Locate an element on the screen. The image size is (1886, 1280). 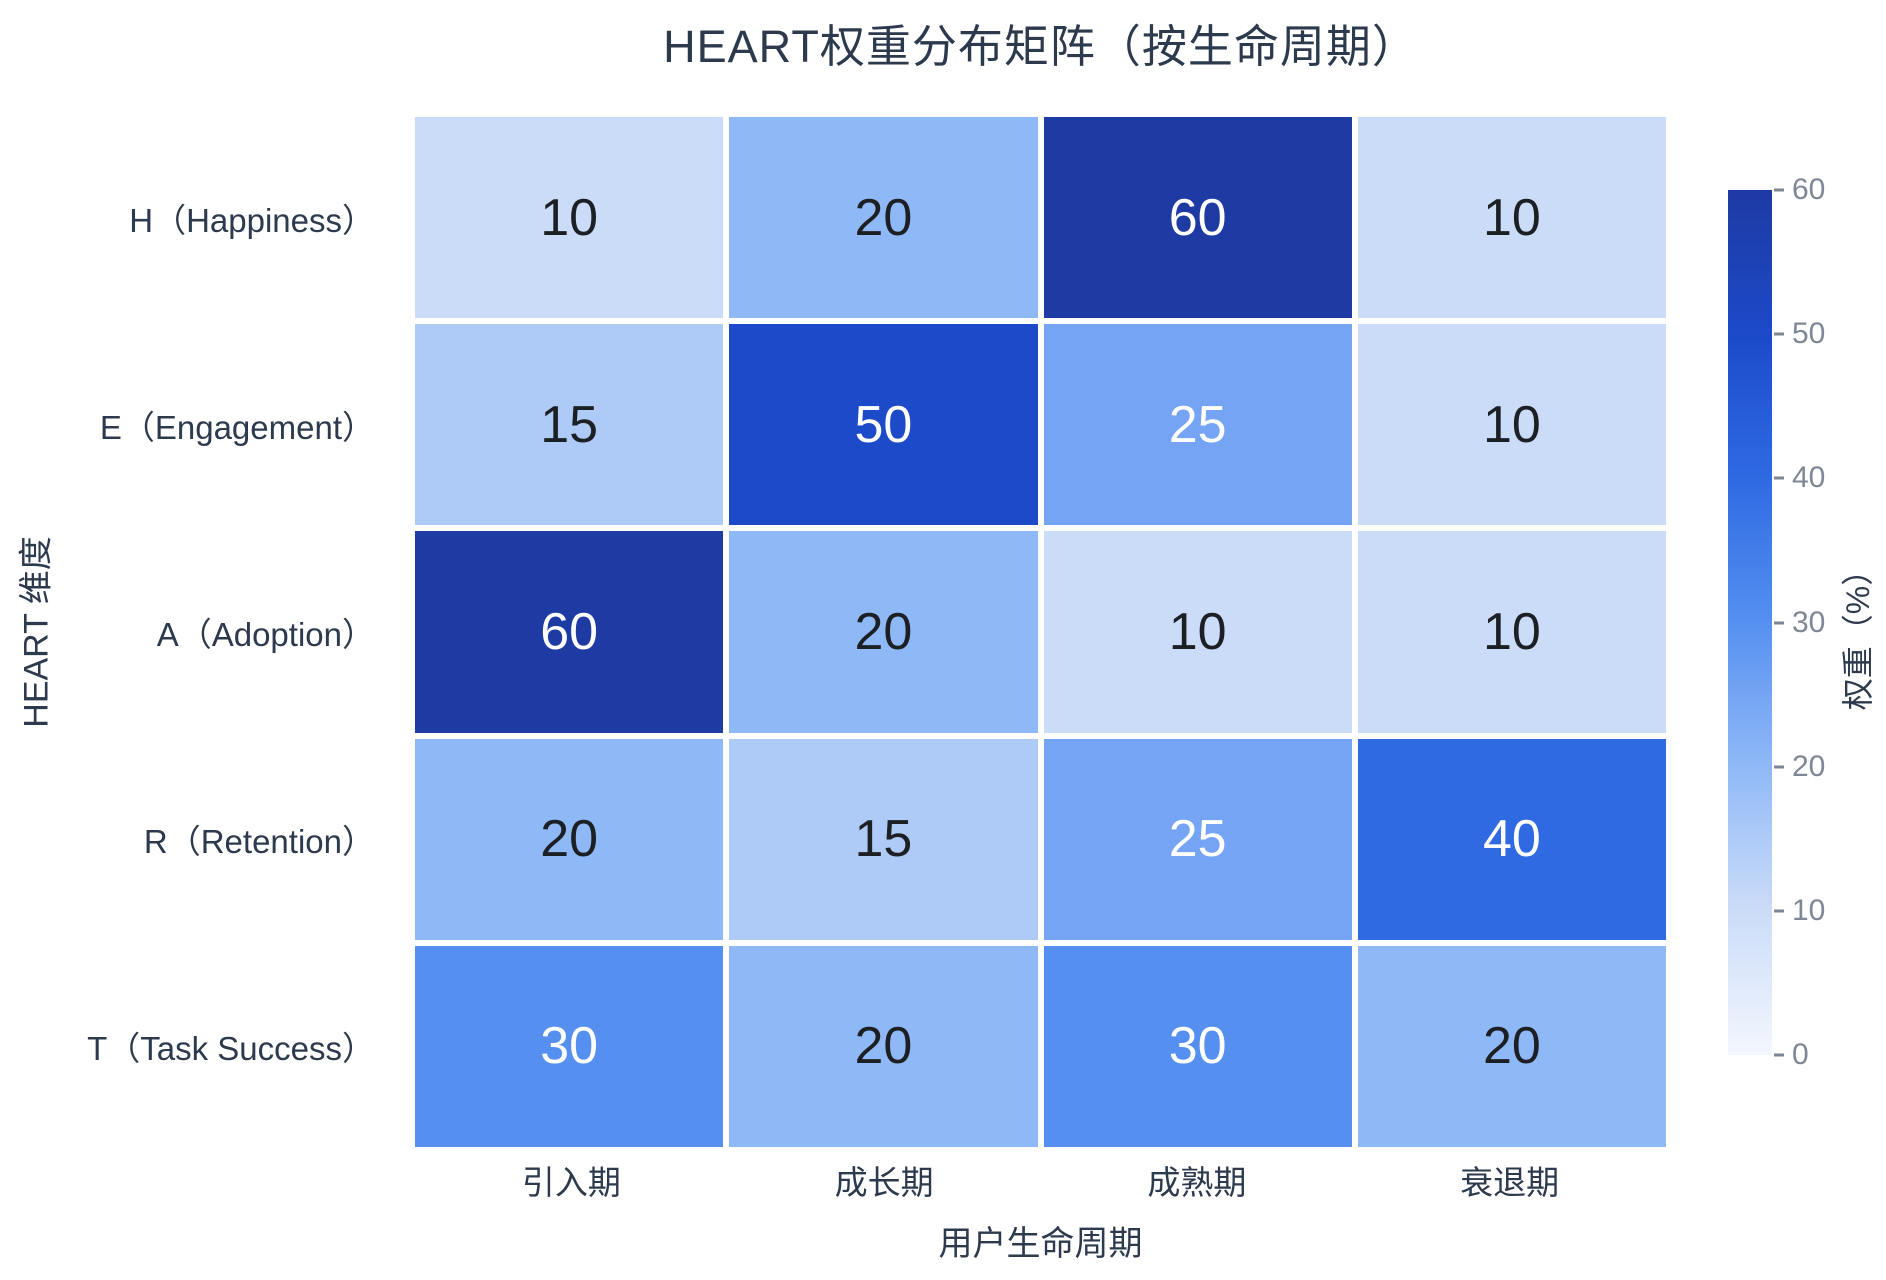
colorbar-tick-label: 20 is located at coordinates (1809, 766).